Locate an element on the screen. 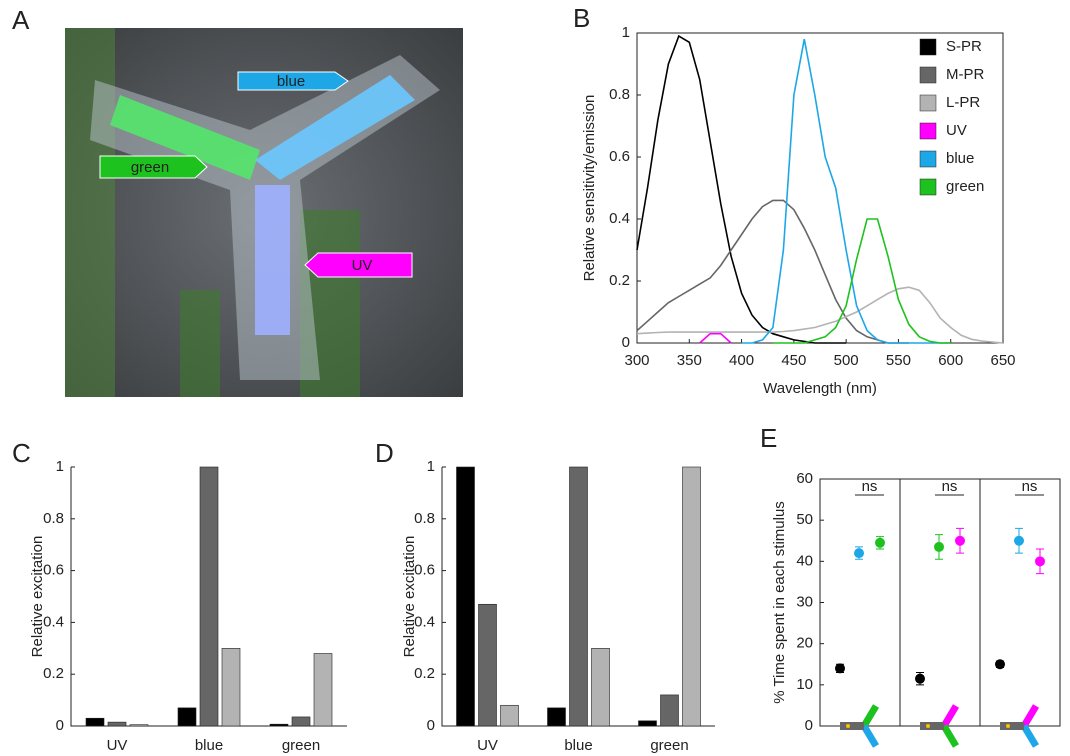 This screenshot has width=1070, height=756. x-tick-label: 600 is located at coordinates (950, 360).